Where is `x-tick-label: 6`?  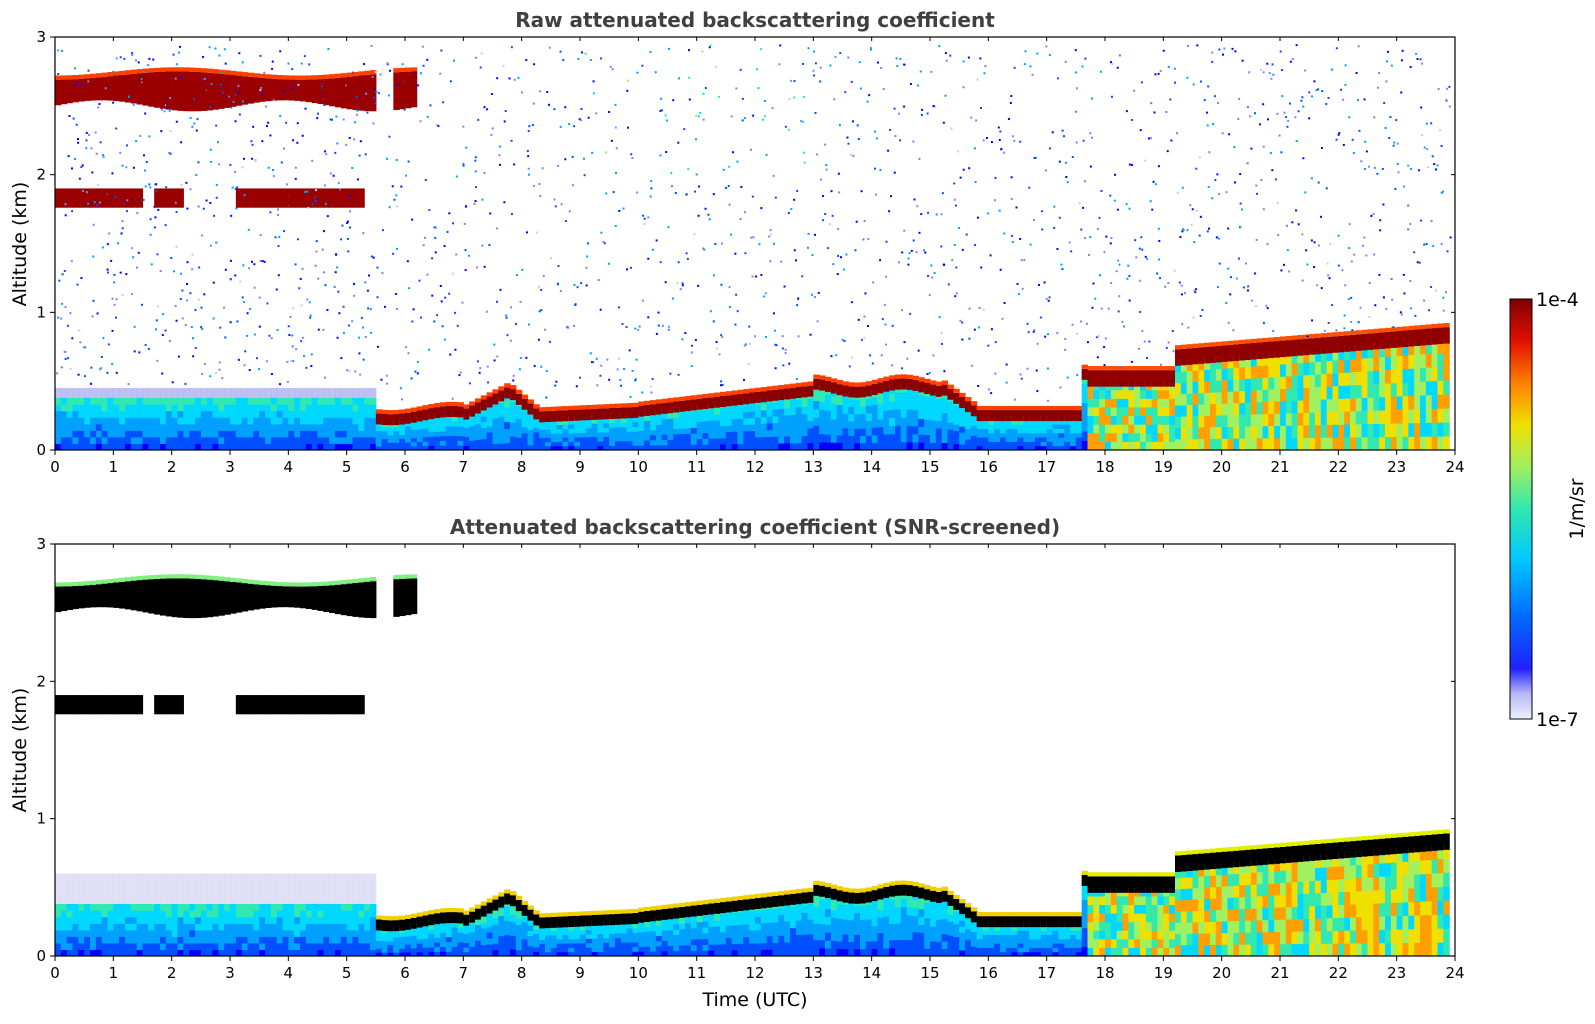
x-tick-label: 6 is located at coordinates (405, 467).